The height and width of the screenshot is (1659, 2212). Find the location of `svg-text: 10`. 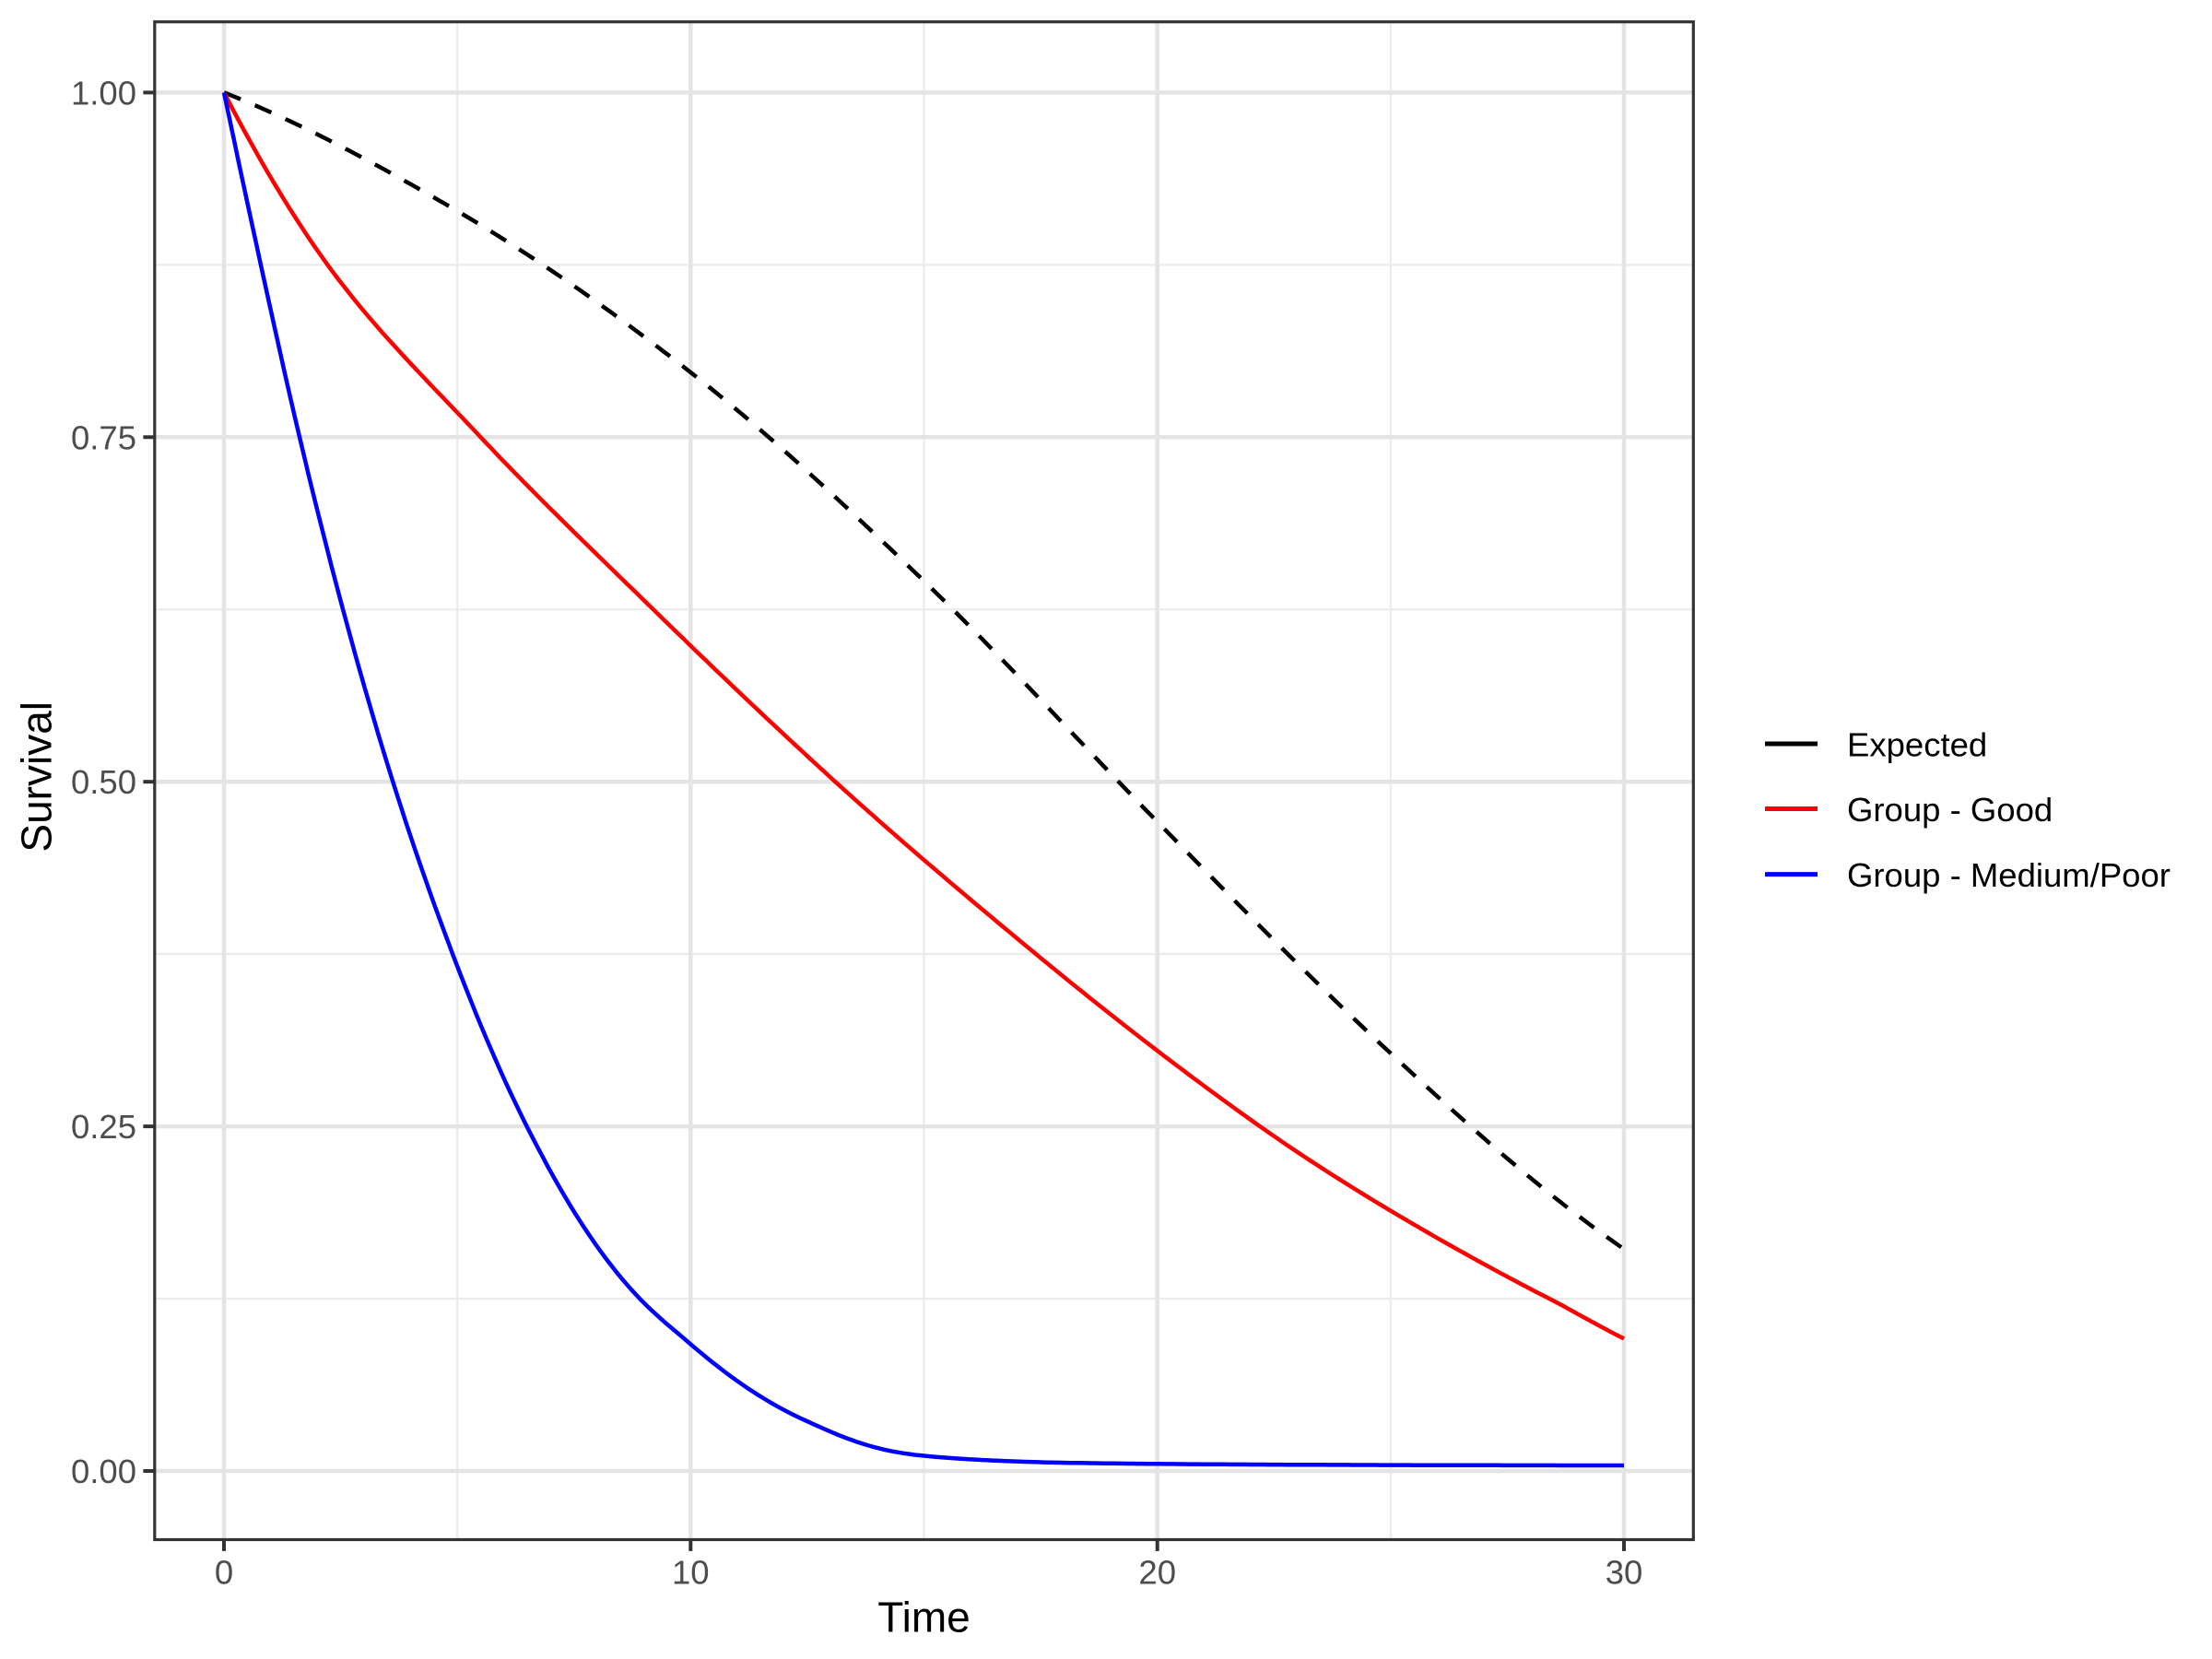

svg-text: 10 is located at coordinates (691, 1573).